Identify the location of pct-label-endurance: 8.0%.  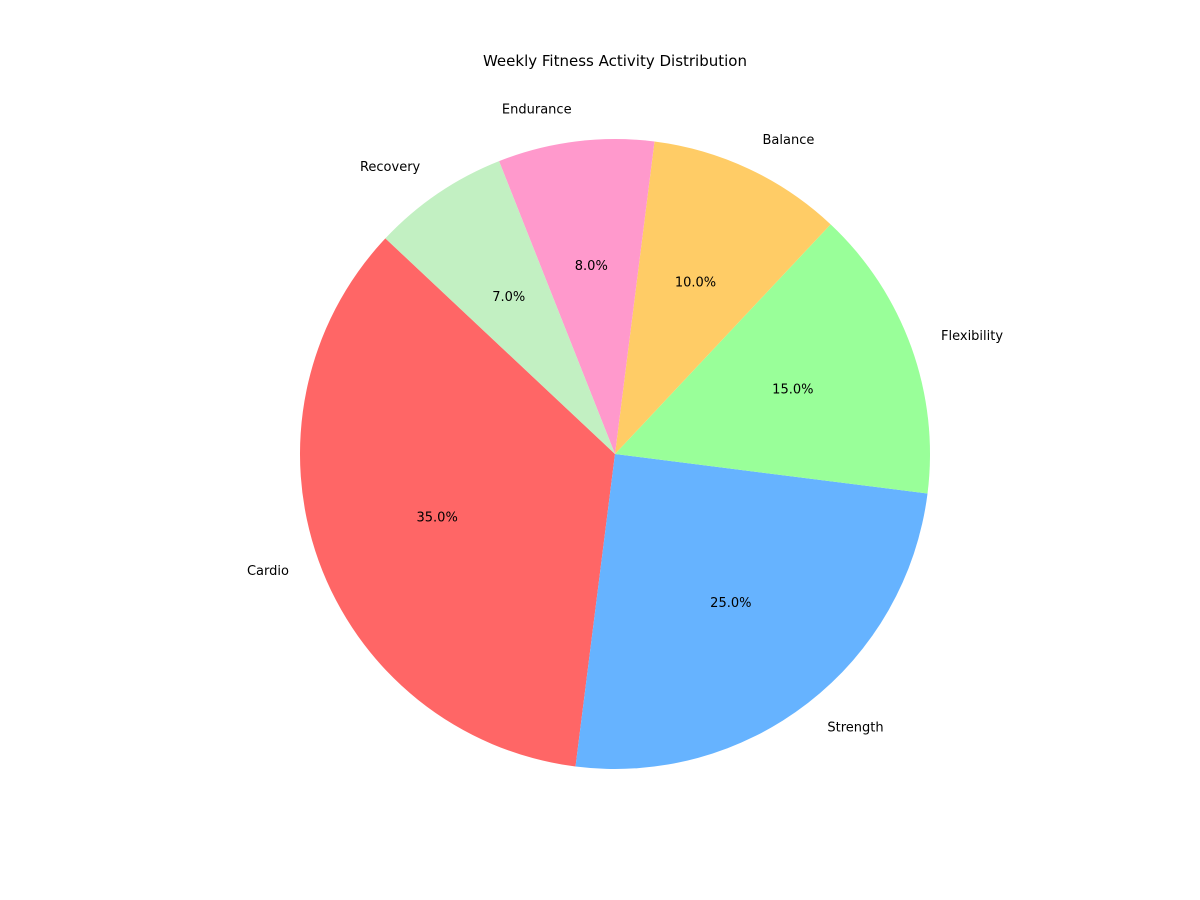
(591, 266).